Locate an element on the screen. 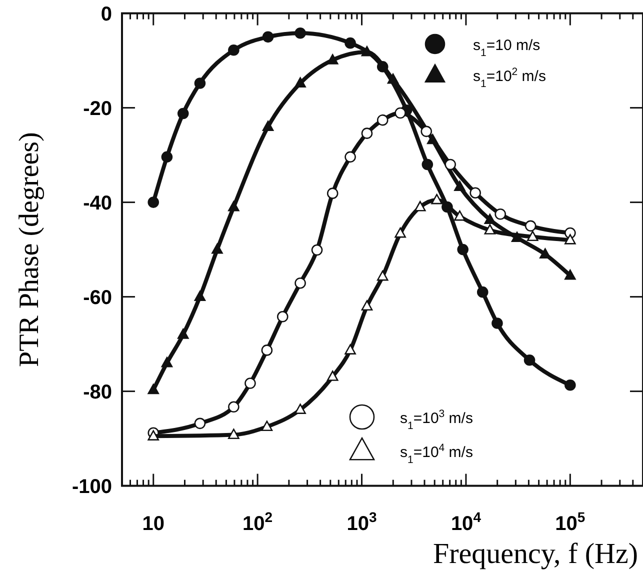 The height and width of the screenshot is (570, 643). x-tick-label: 10 is located at coordinates (153, 524).